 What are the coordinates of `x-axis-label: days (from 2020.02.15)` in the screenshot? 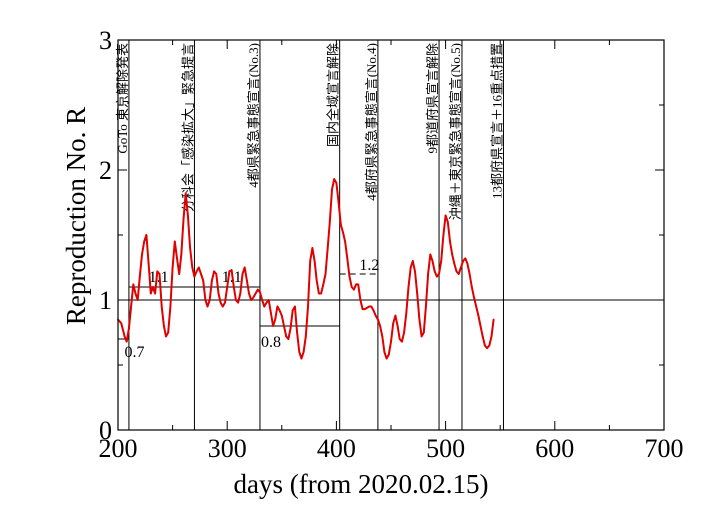 It's located at (361, 484).